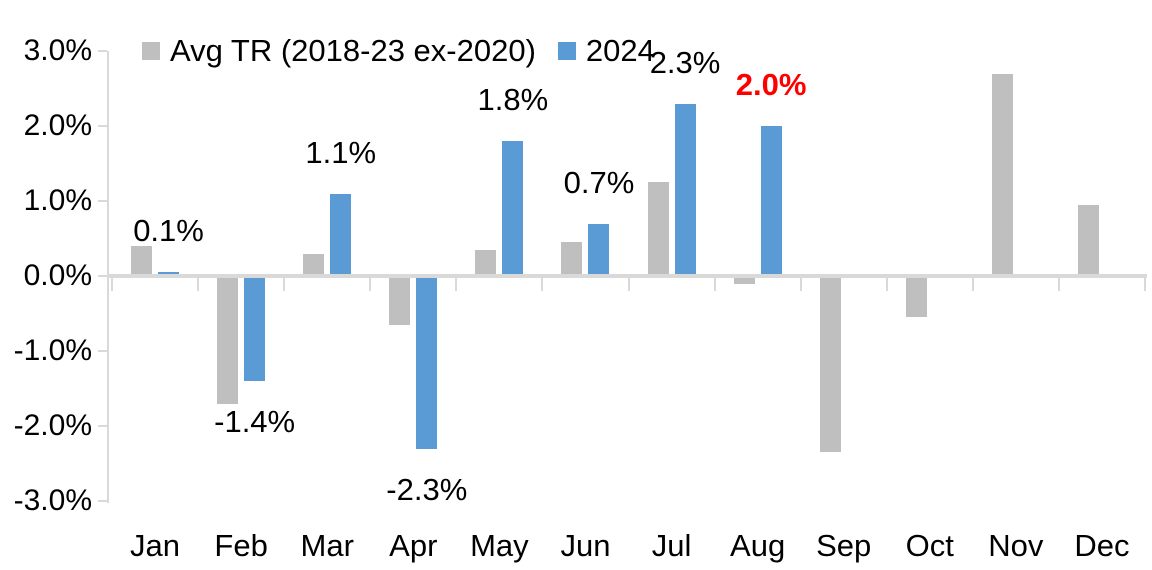  What do you see at coordinates (142, 261) in the screenshot?
I see `bar-avg-jan` at bounding box center [142, 261].